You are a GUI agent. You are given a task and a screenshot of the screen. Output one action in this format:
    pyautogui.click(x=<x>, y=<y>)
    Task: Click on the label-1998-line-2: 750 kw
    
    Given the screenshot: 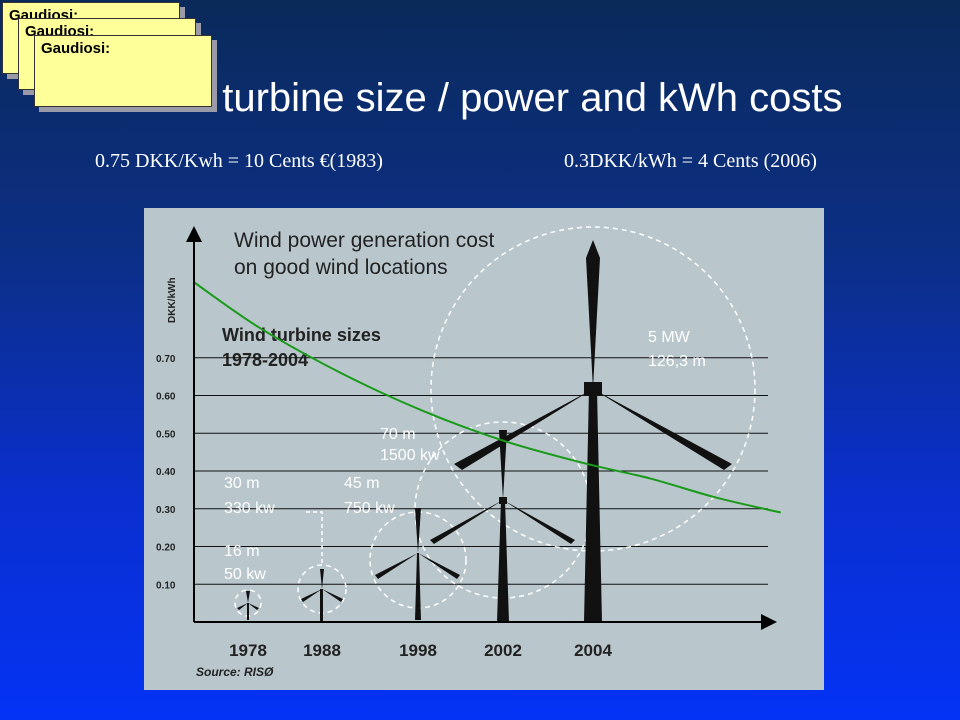 What is the action you would take?
    pyautogui.click(x=369, y=508)
    